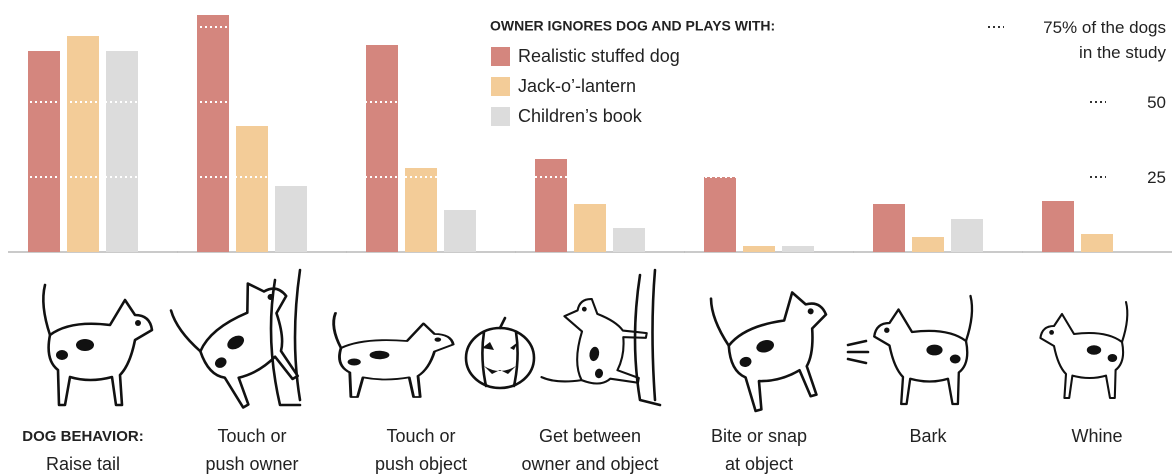  I want to click on x-tick-label: Raise tail, so click(83, 464).